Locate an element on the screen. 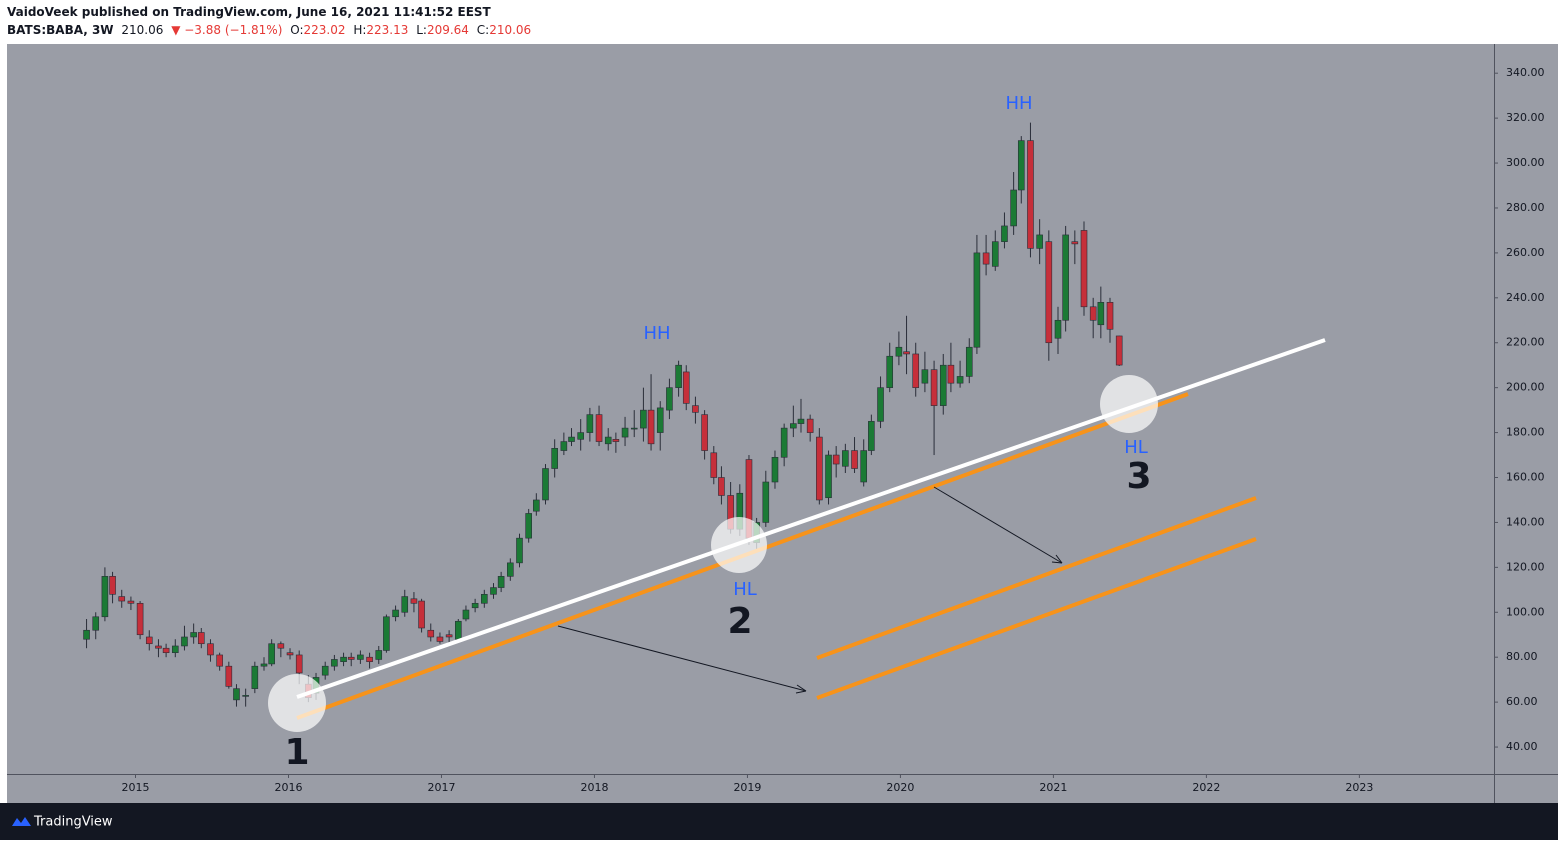 The image size is (1558, 844). x-tick-label: 2020 is located at coordinates (900, 787).